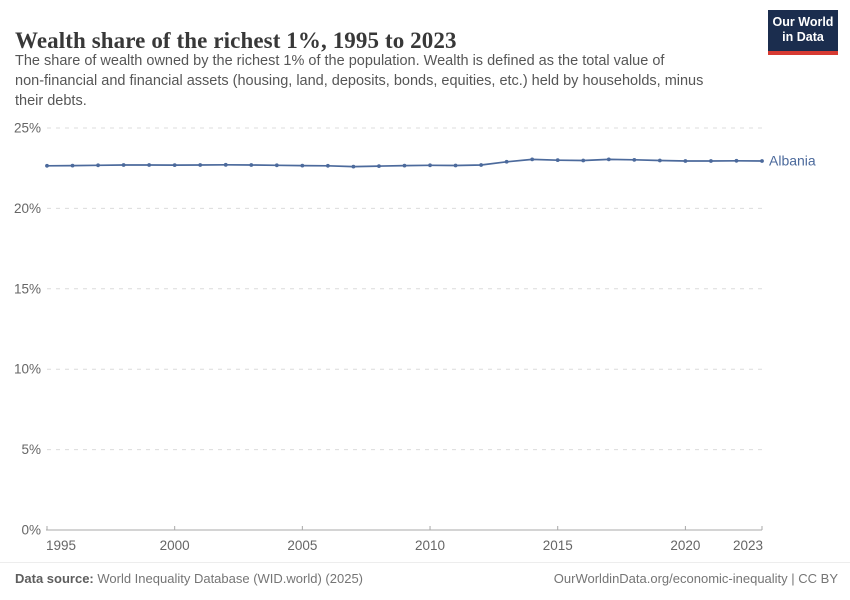  I want to click on y-axis-tick-label: 5%, so click(31, 449).